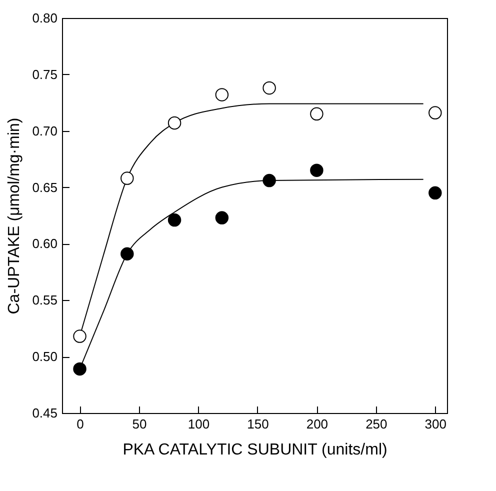 This screenshot has height=491, width=496. What do you see at coordinates (139, 424) in the screenshot?
I see `x-tick-label: 50` at bounding box center [139, 424].